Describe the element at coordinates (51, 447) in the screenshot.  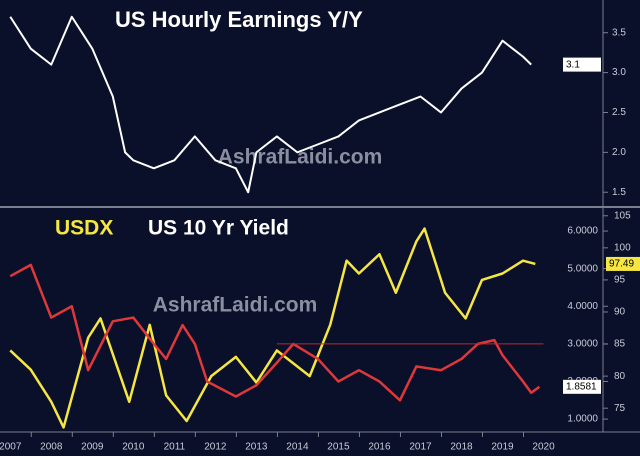
I see `x-tick-label: 2008` at that location.